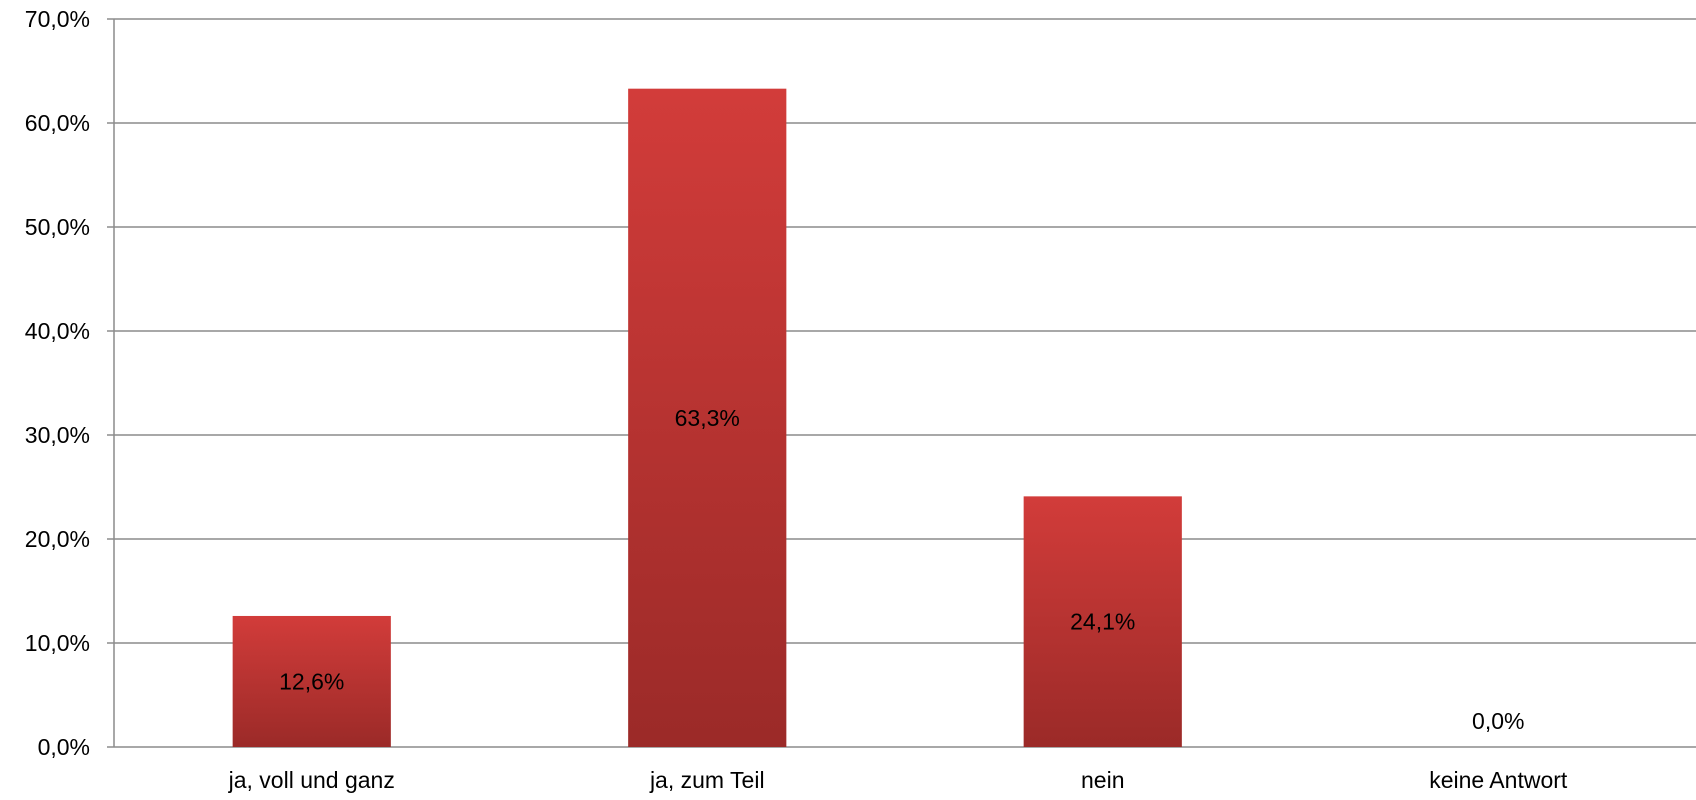 This screenshot has width=1696, height=800. Describe the element at coordinates (57, 331) in the screenshot. I see `y-tick-label: 40,0%` at that location.